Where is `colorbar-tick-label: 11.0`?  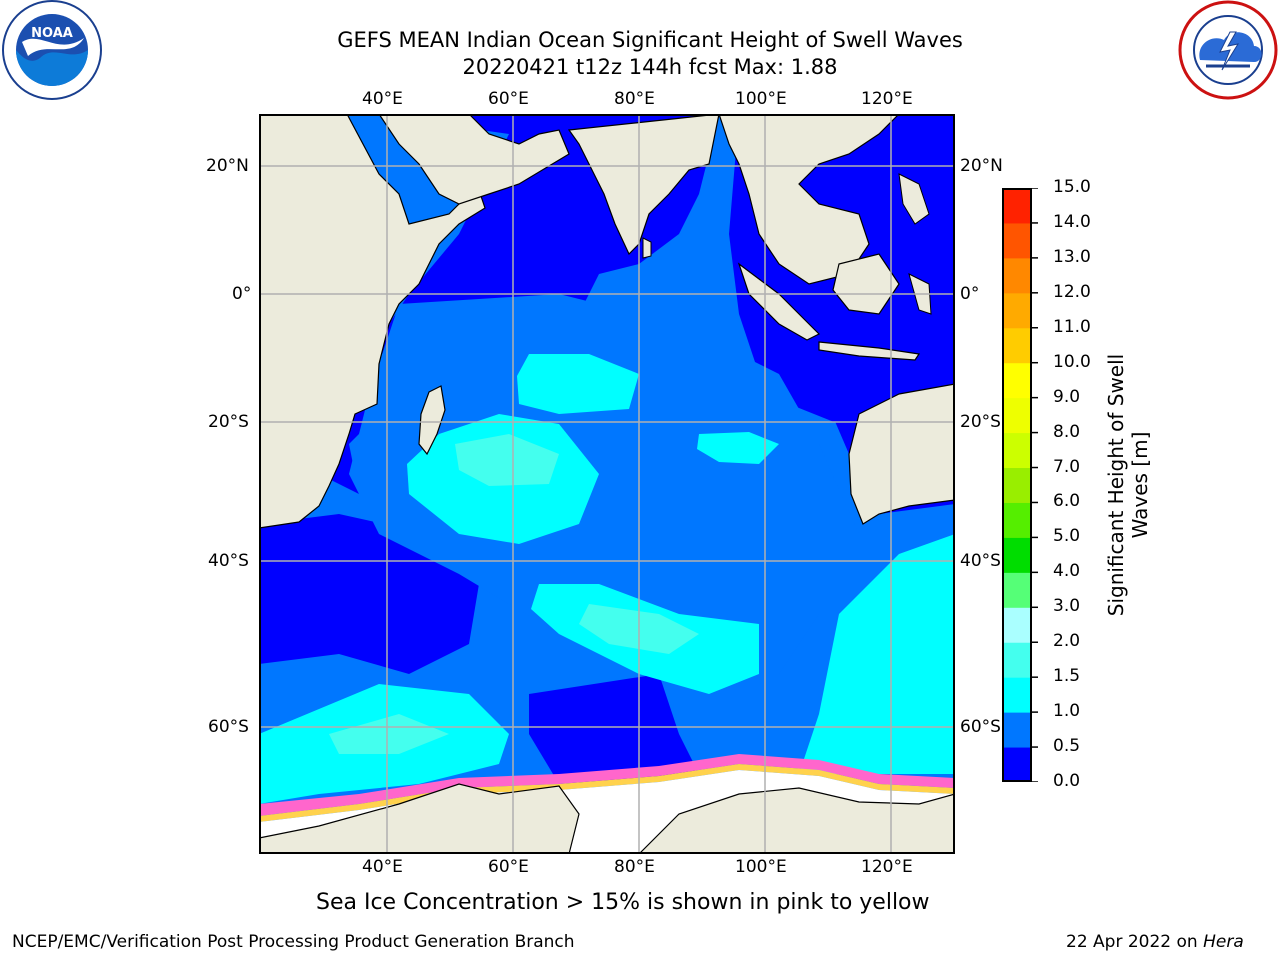 colorbar-tick-label: 11.0 is located at coordinates (1072, 326).